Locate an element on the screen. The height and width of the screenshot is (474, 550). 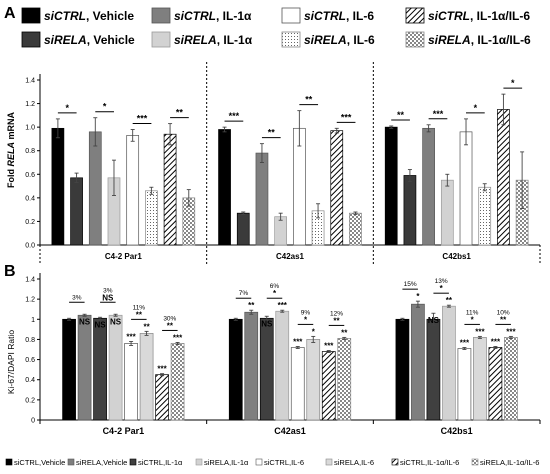
y-tick-label: 0.8 is located at coordinates (30, 151).